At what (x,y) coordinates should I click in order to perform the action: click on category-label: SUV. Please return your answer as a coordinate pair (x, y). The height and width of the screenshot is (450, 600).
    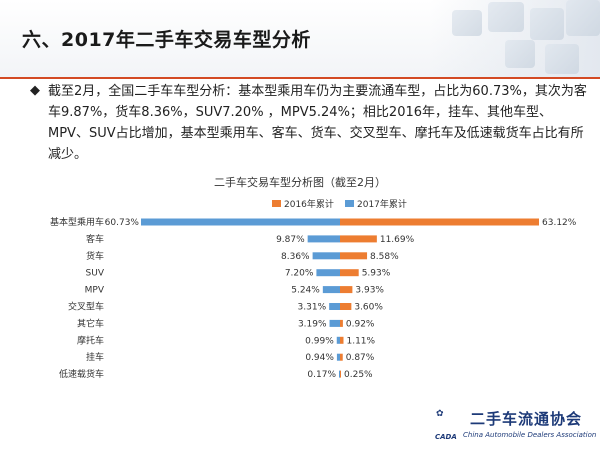
    Looking at the image, I should click on (95, 274).